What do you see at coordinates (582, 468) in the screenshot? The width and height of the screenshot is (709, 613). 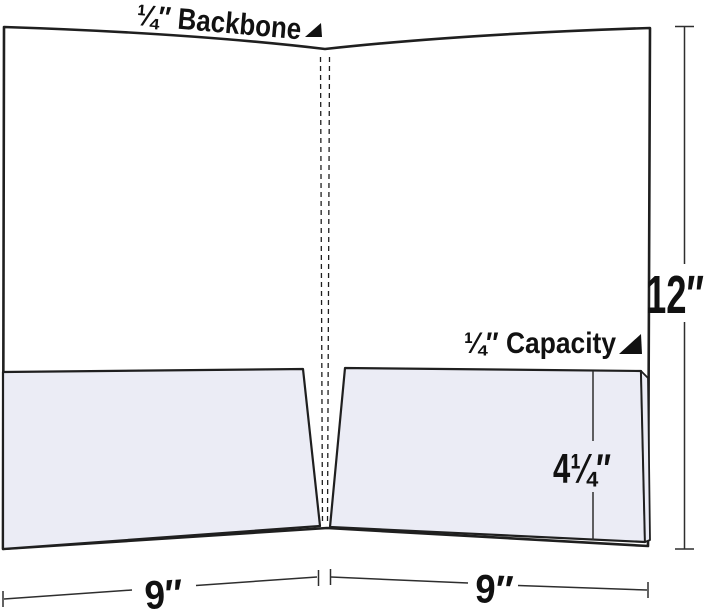 I see `pocket-height-dimension-label: 4¼″` at bounding box center [582, 468].